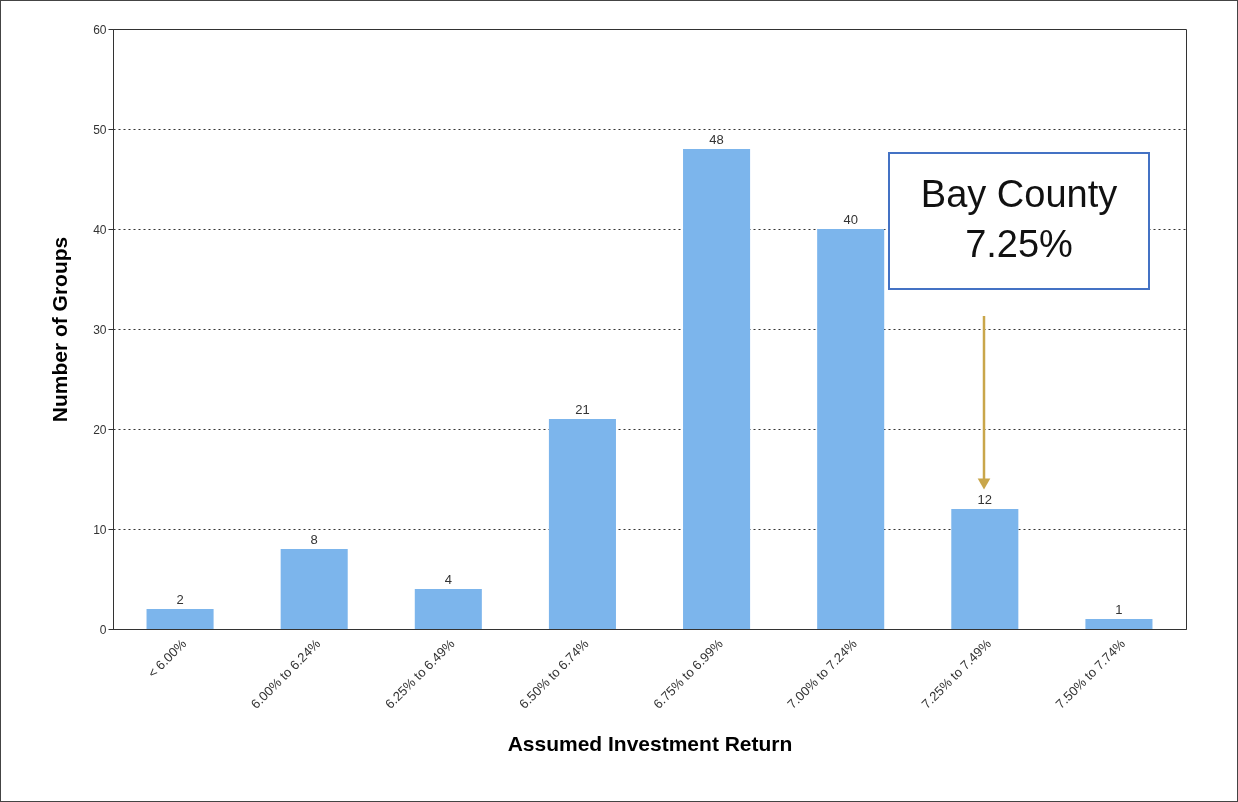 The width and height of the screenshot is (1238, 802). Describe the element at coordinates (582, 409) in the screenshot. I see `data-label: 21` at that location.